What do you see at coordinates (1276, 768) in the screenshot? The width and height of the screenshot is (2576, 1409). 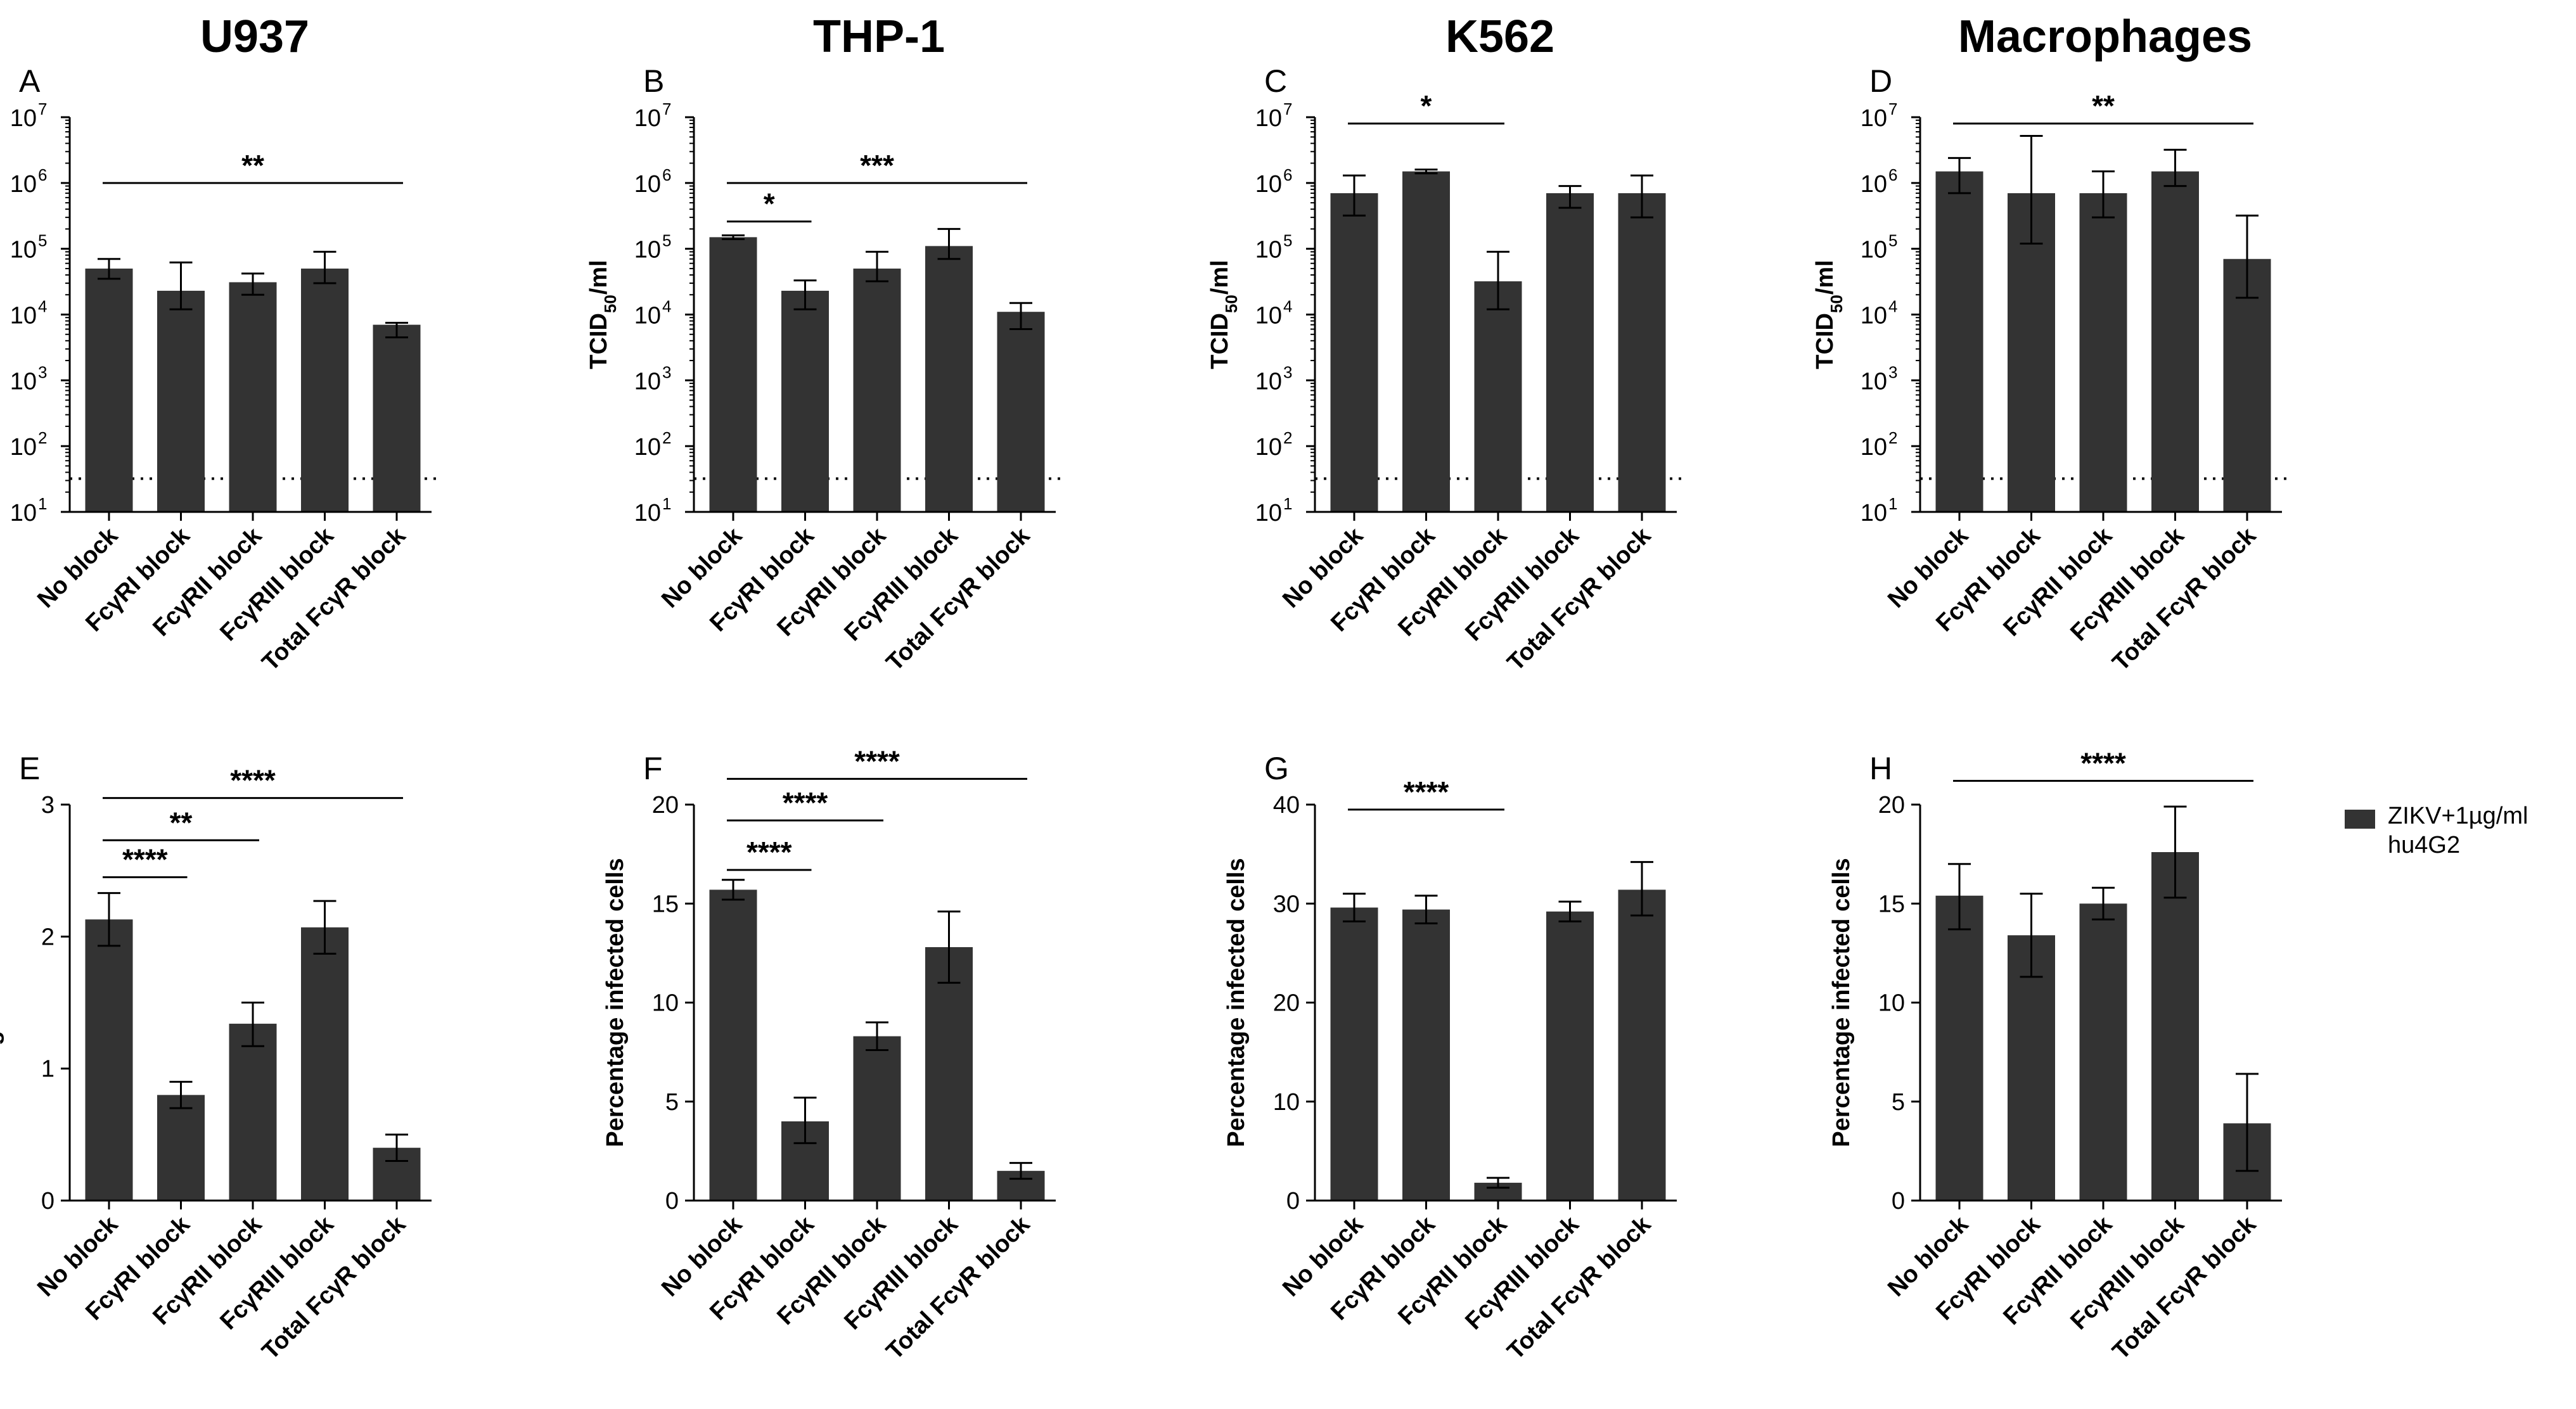 I see `panel-letter: G` at bounding box center [1276, 768].